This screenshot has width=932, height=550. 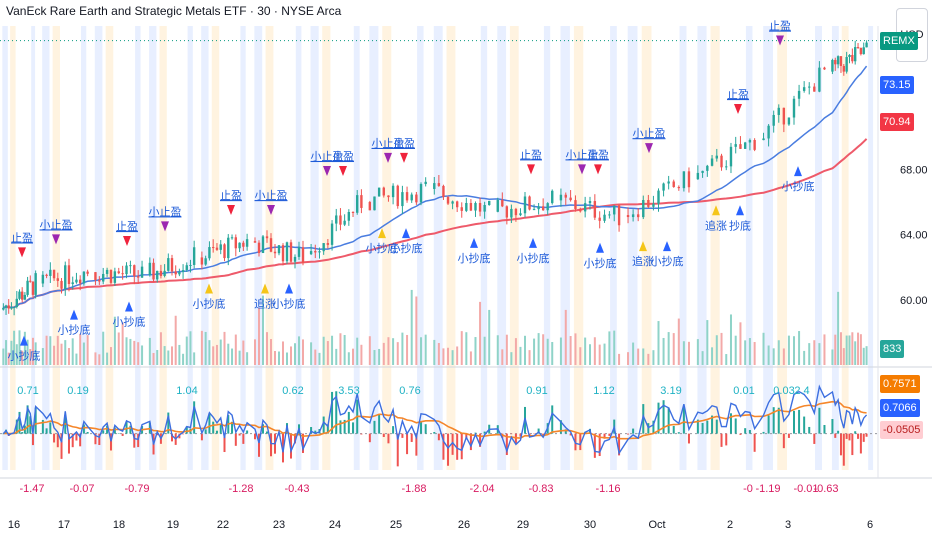 I want to click on time-axis-label: 30, so click(x=590, y=525).